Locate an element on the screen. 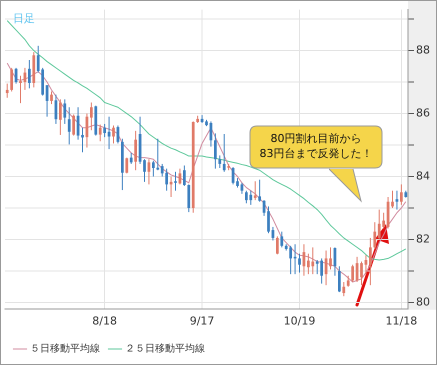  x-tick-label: 8/18 is located at coordinates (104, 321).